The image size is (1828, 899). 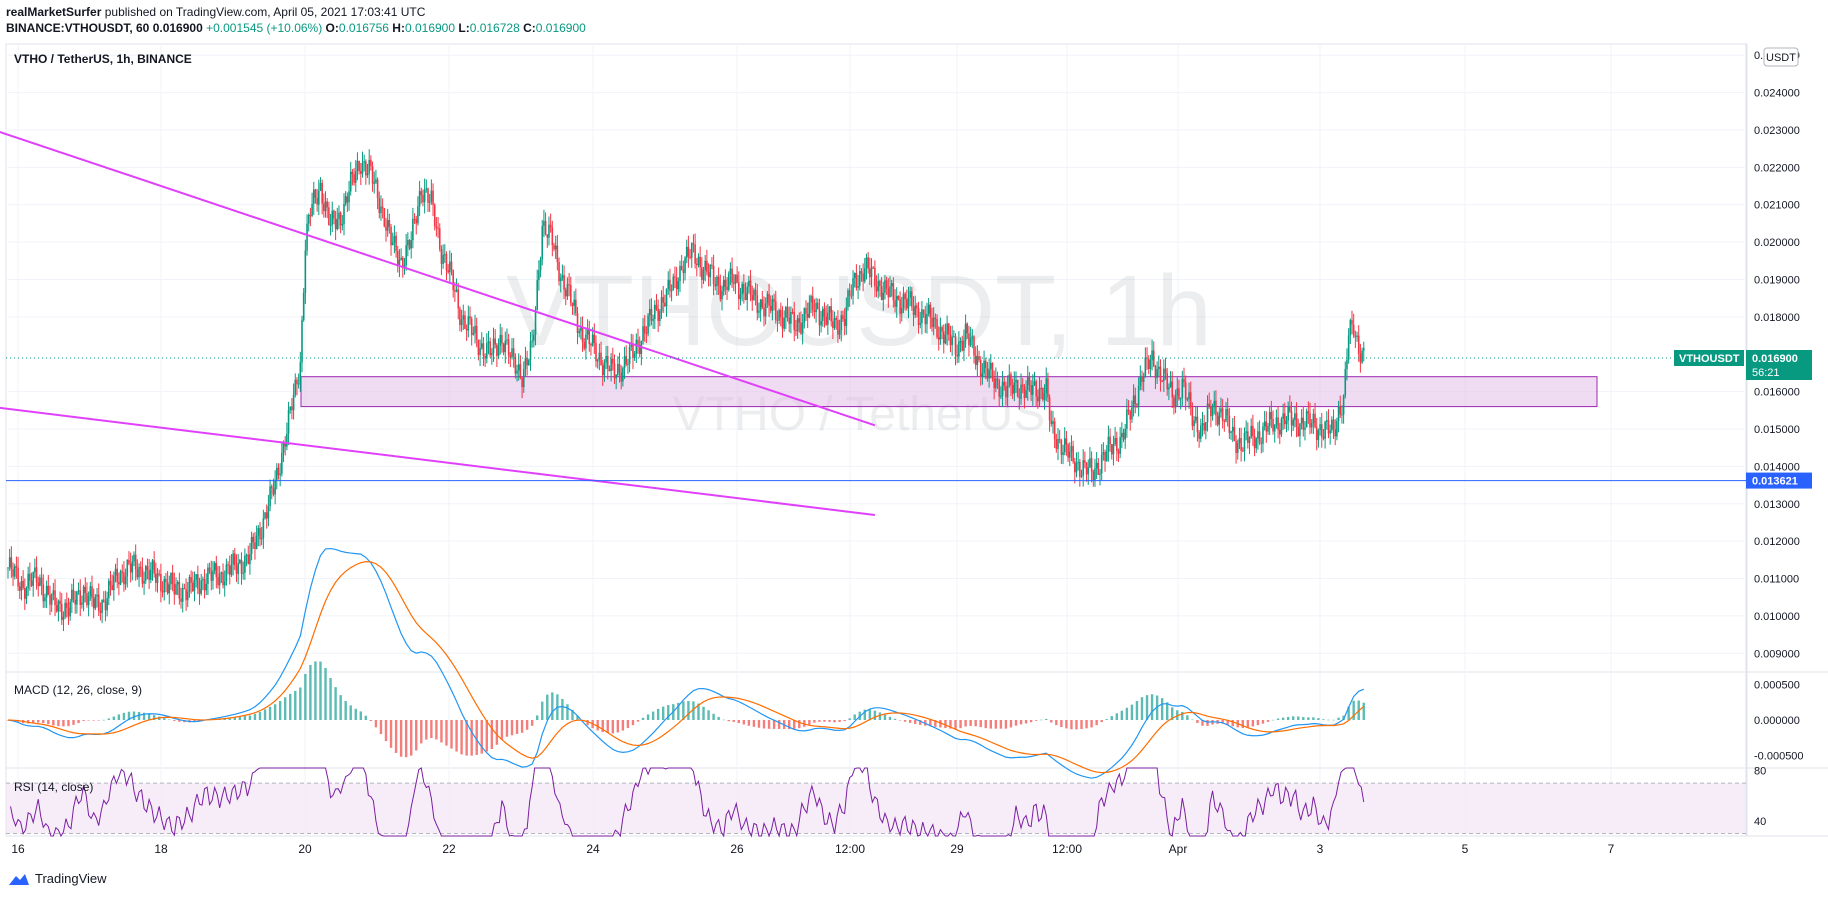 What do you see at coordinates (57, 878) in the screenshot?
I see `footer-brand: TradingView` at bounding box center [57, 878].